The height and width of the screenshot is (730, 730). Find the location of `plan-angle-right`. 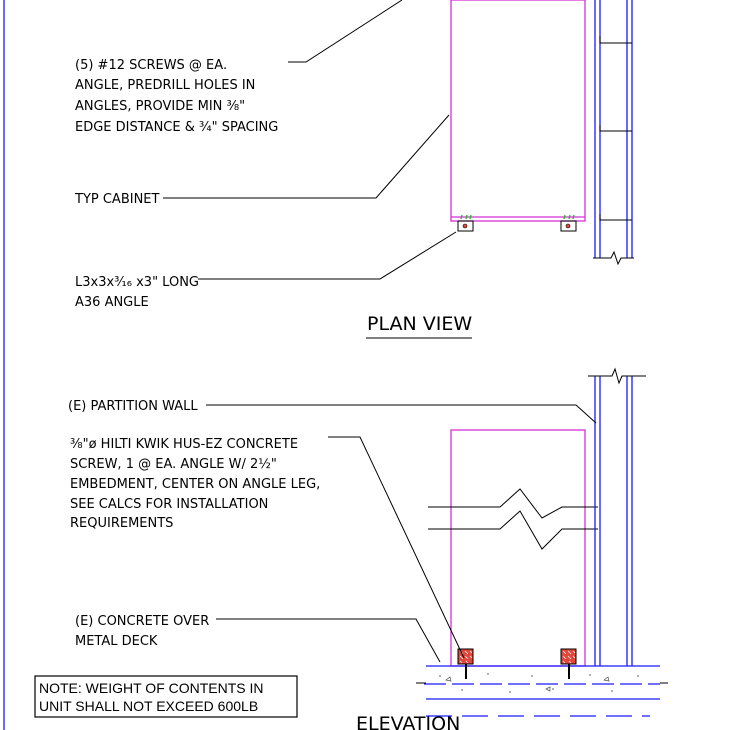

plan-angle-right is located at coordinates (568, 223).